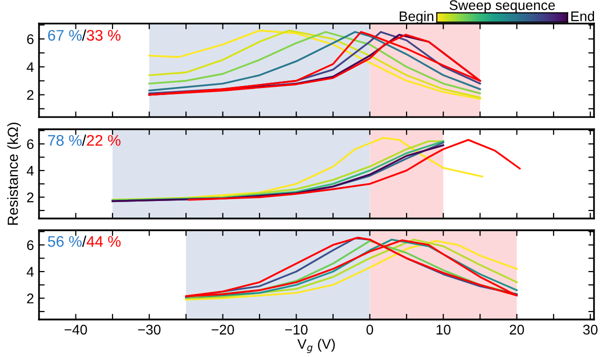 This screenshot has height=357, width=600. Describe the element at coordinates (103, 140) in the screenshot. I see `annotation: 22 %` at that location.